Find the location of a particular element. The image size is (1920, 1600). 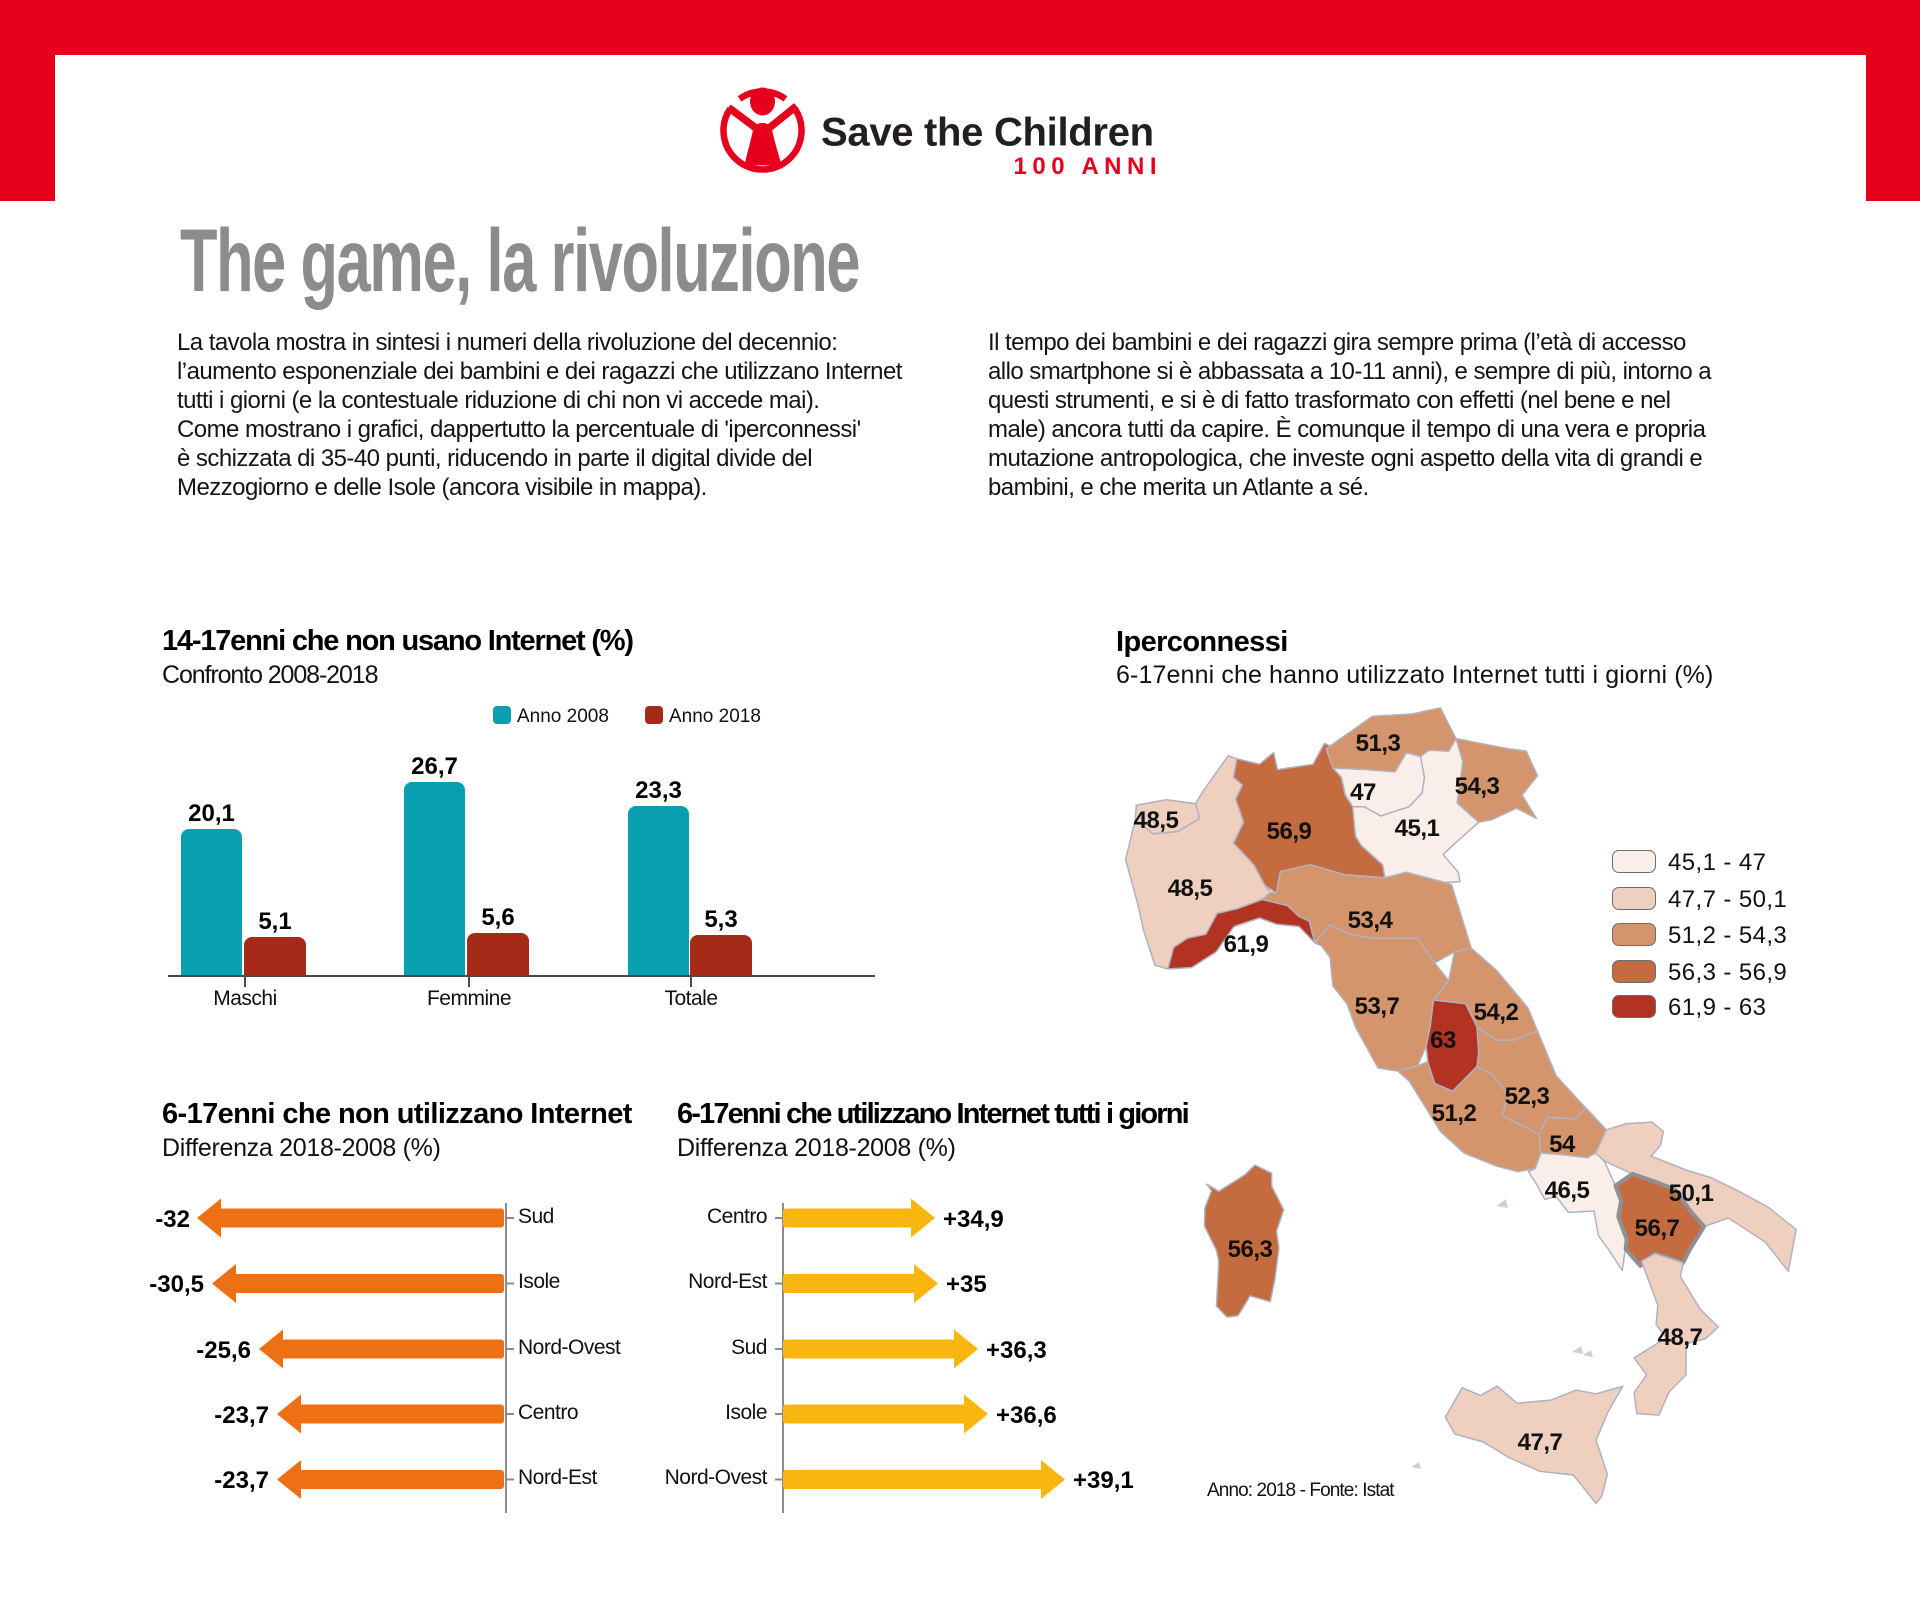

svg-text: 46,5 is located at coordinates (1567, 1190).